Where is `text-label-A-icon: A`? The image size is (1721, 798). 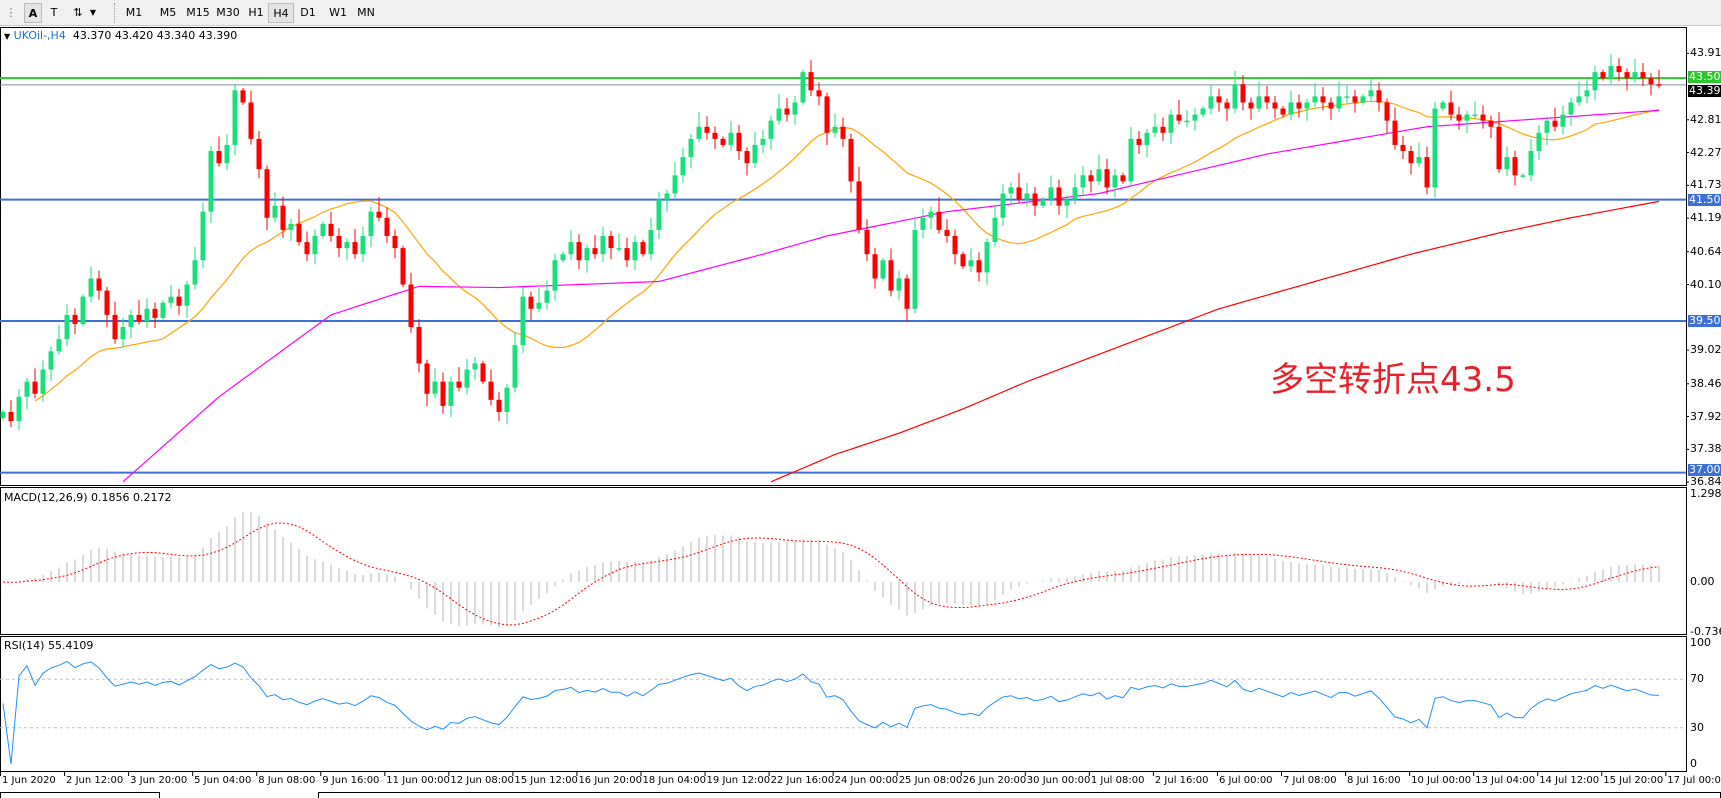 text-label-A-icon: A is located at coordinates (33, 13).